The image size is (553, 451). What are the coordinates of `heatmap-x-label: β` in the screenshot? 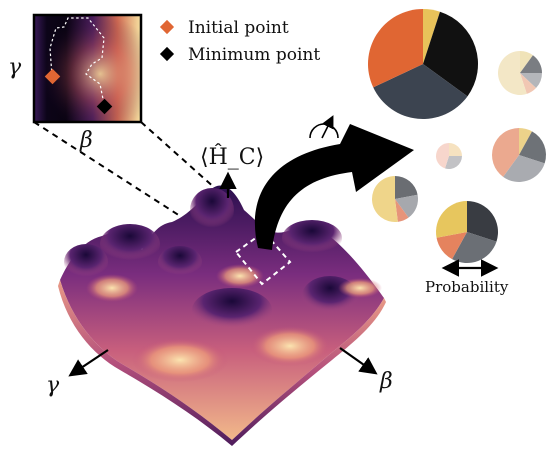 It's located at (86, 140).